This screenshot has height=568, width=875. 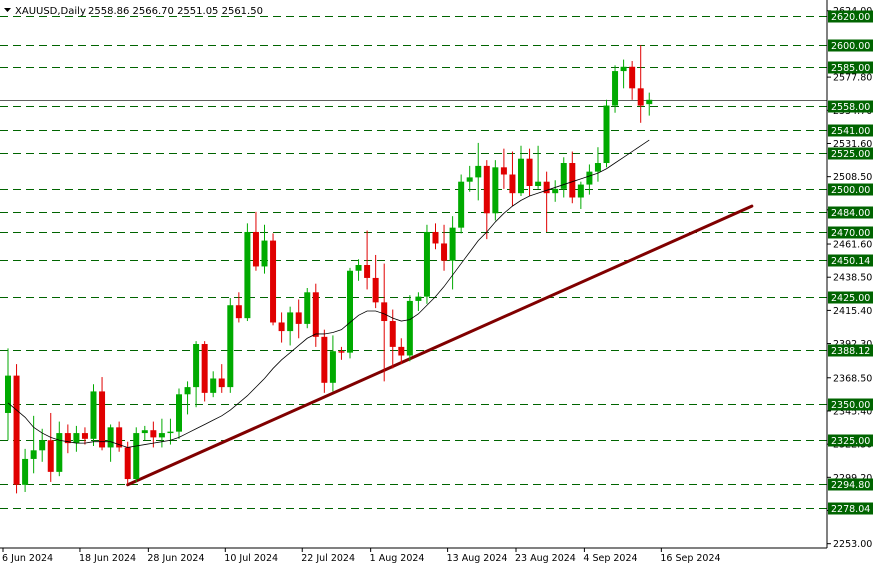 I want to click on triangle-down-icon, so click(x=7, y=10).